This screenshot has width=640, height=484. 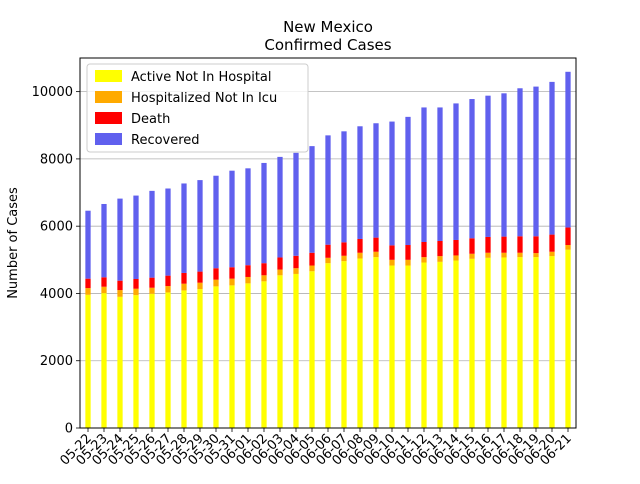 What do you see at coordinates (56, 227) in the screenshot?
I see `y-tick-label: 6000` at bounding box center [56, 227].